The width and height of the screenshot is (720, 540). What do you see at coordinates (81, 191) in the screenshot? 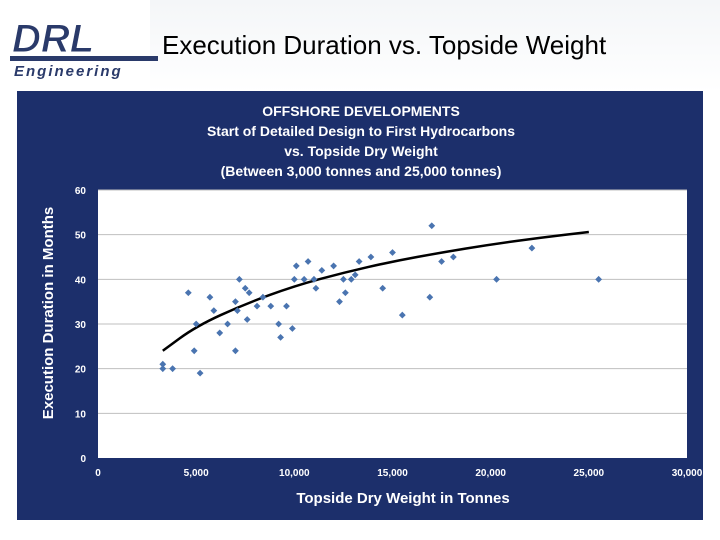
I see `y-tick-label: 60` at bounding box center [81, 191].